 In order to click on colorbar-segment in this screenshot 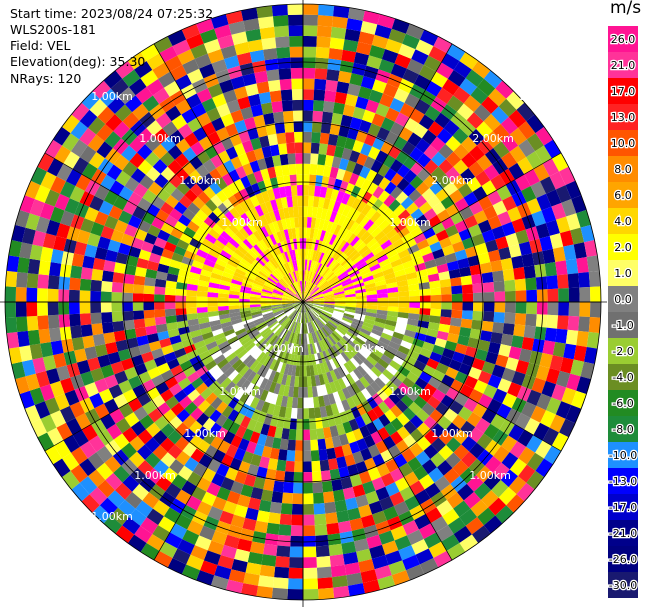, I will do `click(623, 195)`.